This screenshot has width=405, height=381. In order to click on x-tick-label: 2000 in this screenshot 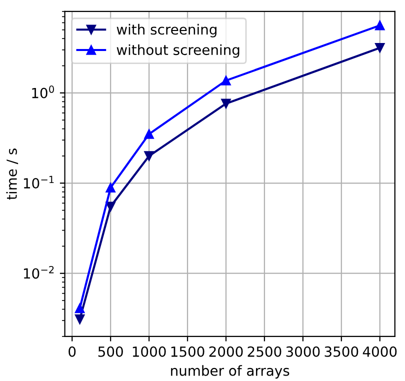, I will do `click(226, 351)`.